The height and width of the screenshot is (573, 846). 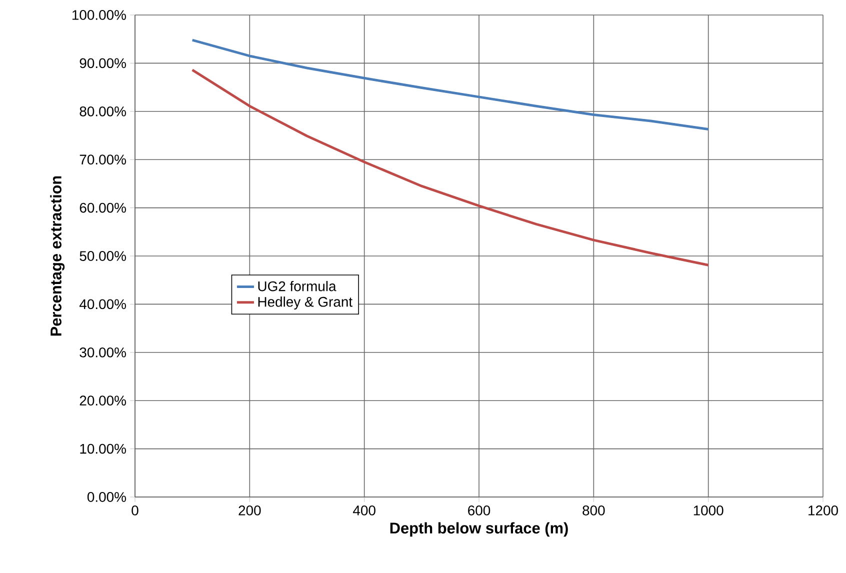 What do you see at coordinates (57, 256) in the screenshot?
I see `y-axis-title: Percentage extraction` at bounding box center [57, 256].